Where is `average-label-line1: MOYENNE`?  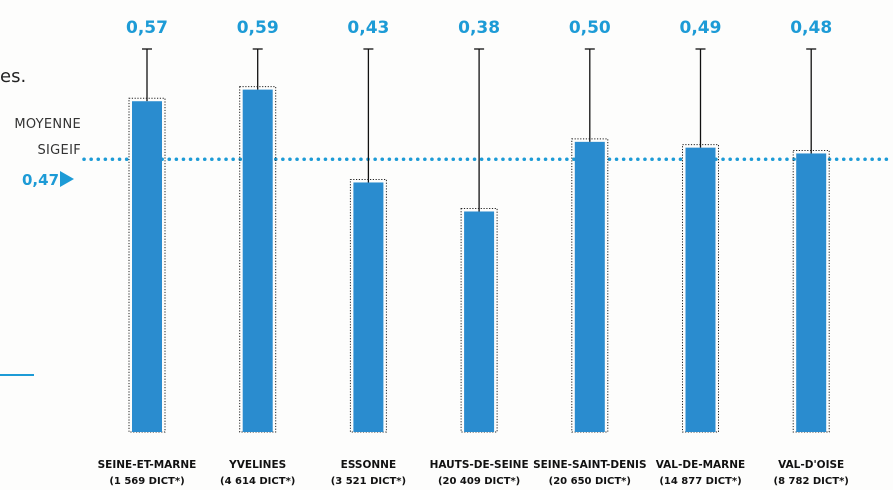
average-label-line1: MOYENNE is located at coordinates (47, 124).